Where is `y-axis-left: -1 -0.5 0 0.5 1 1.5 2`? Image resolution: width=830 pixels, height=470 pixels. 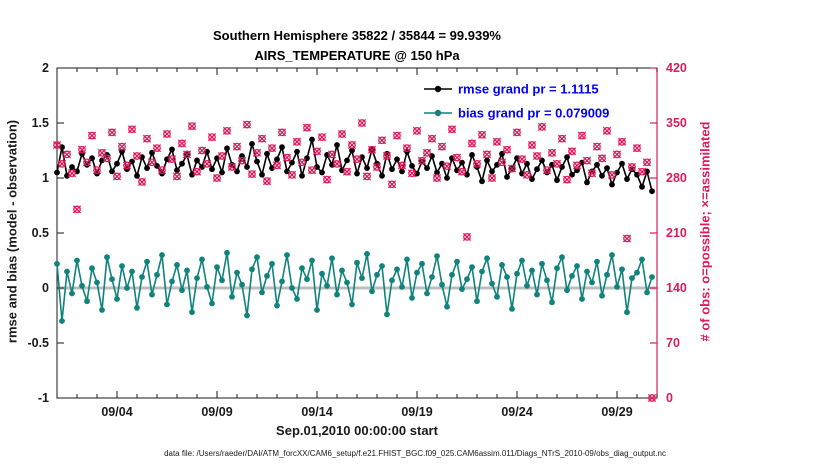 y-axis-left: -1 -0.5 0 0.5 1 1.5 2 is located at coordinates (45, 233).